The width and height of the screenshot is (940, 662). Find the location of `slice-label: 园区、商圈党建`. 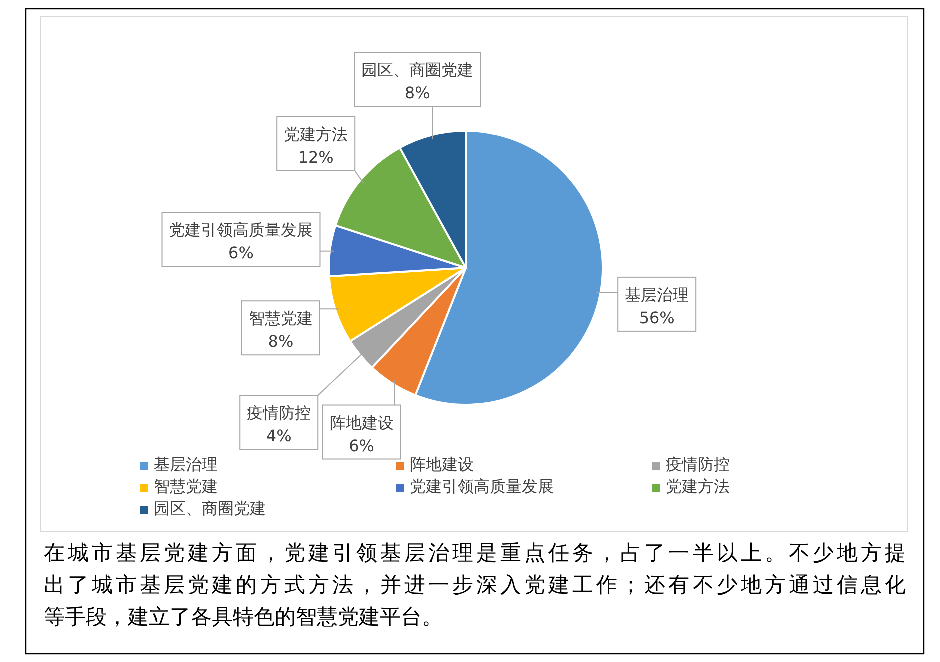

slice-label: 园区、商圈党建 is located at coordinates (418, 70).